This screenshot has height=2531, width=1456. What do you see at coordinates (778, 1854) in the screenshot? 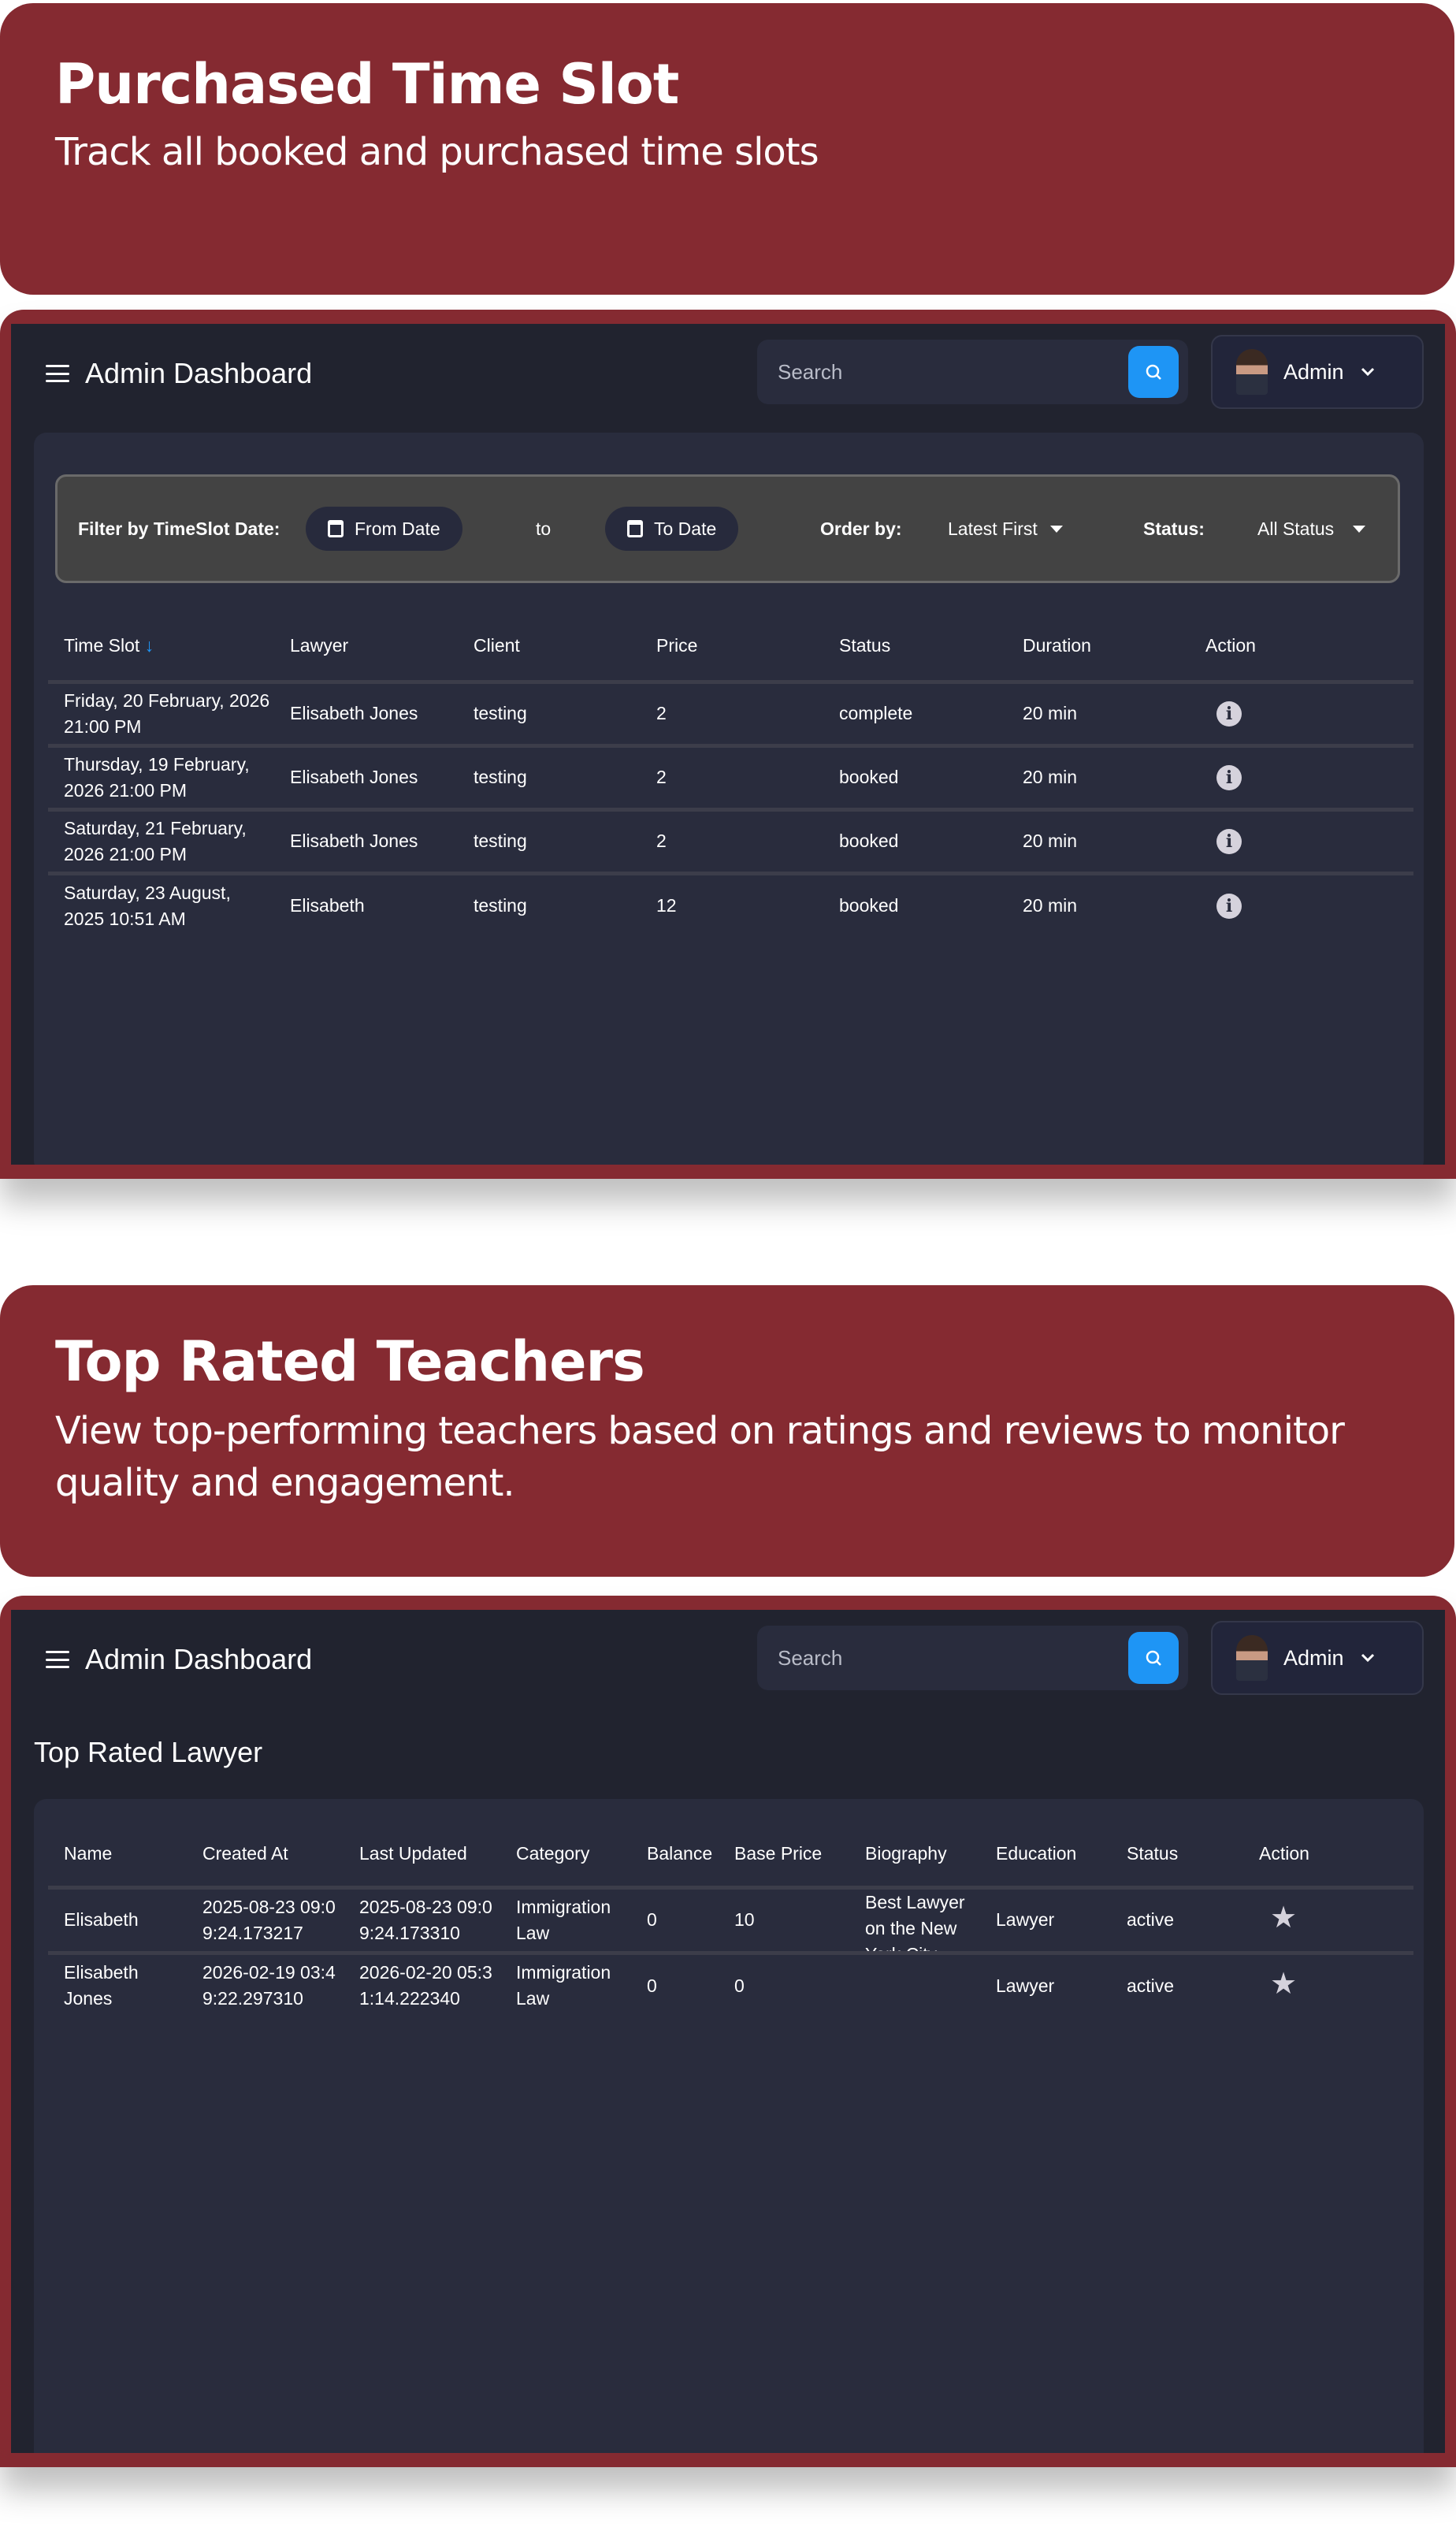
I see `col-base-price: Base Price` at bounding box center [778, 1854].